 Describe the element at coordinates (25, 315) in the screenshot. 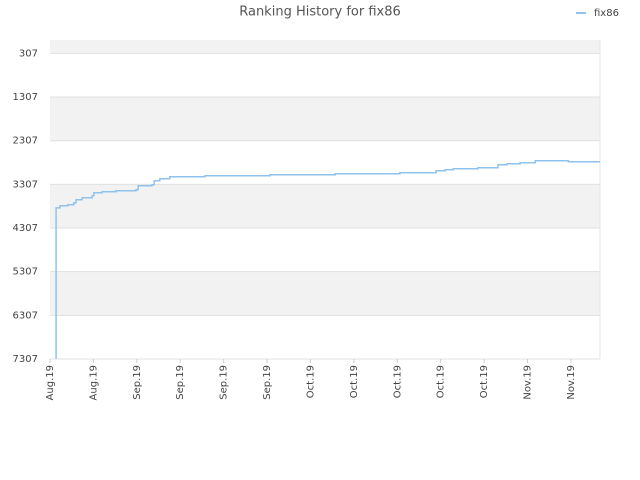

I see `y-tick-label: 6307` at that location.